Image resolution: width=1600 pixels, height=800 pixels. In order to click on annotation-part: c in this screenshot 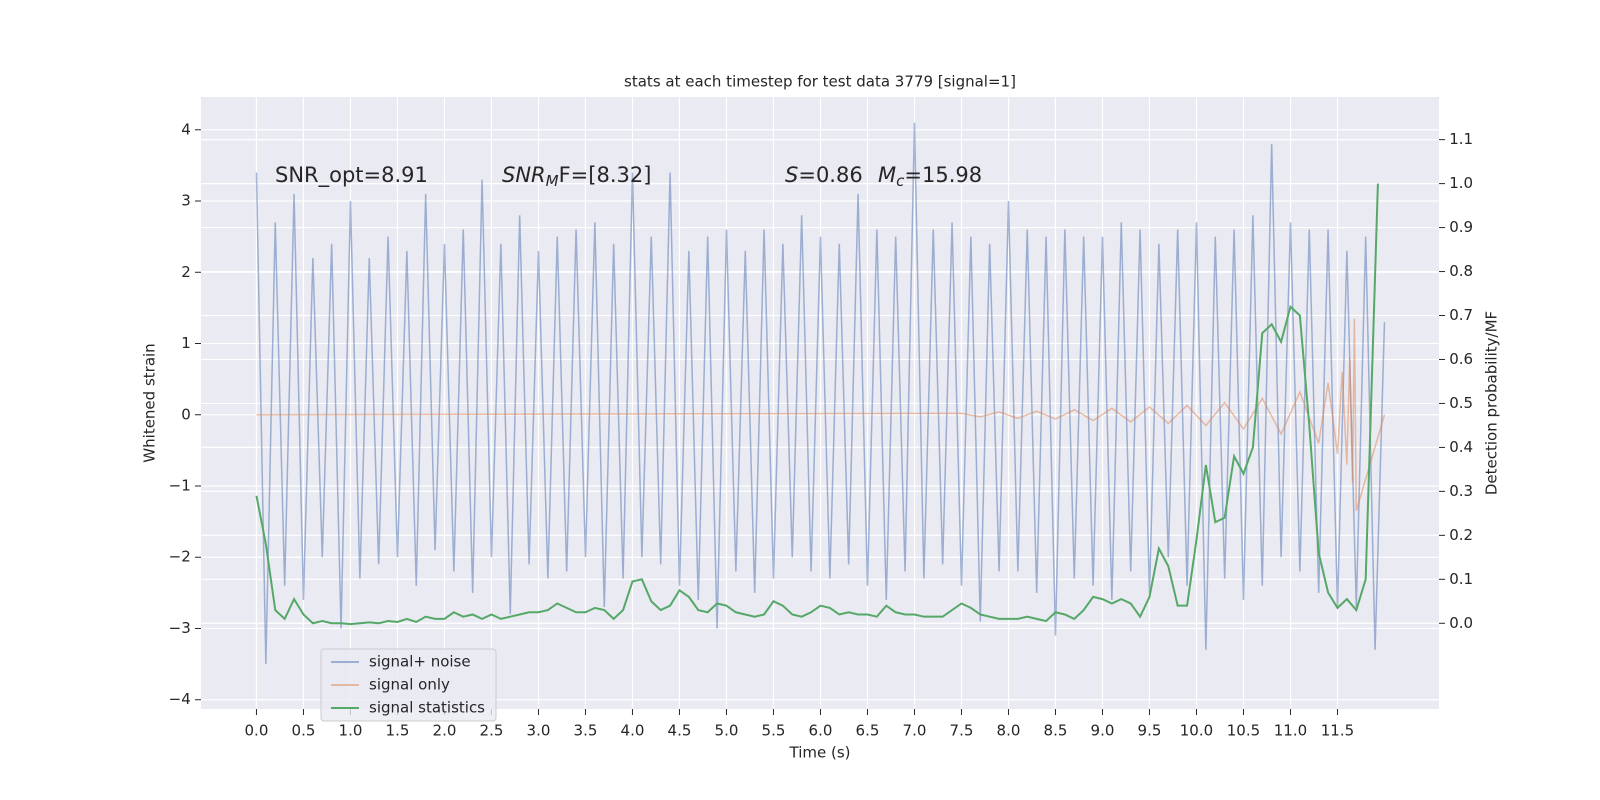, I will do `click(900, 181)`.